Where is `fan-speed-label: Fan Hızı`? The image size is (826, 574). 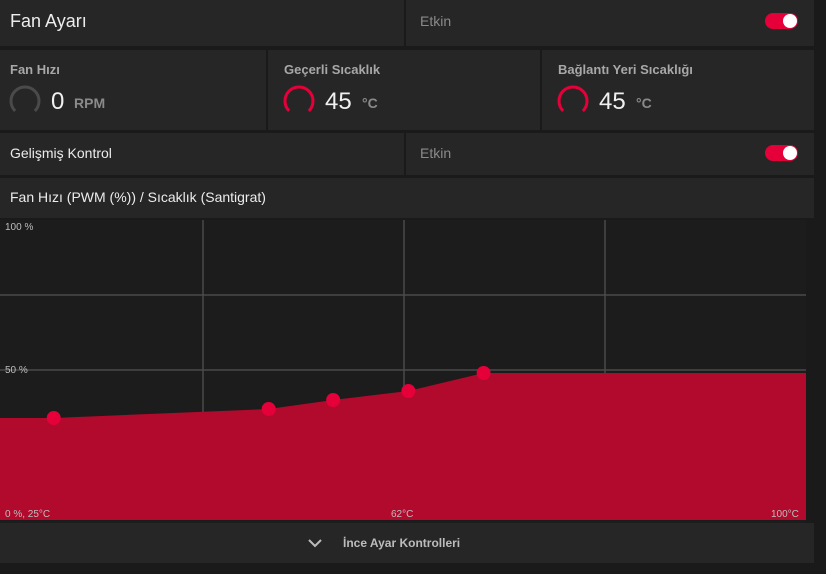
fan-speed-label: Fan Hızı is located at coordinates (35, 69).